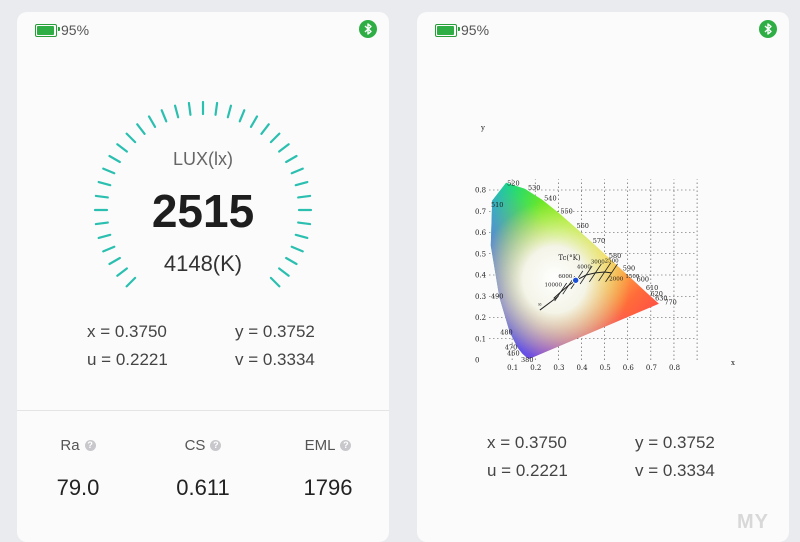 The image size is (800, 542). I want to click on wavelength-label: 620, so click(657, 294).